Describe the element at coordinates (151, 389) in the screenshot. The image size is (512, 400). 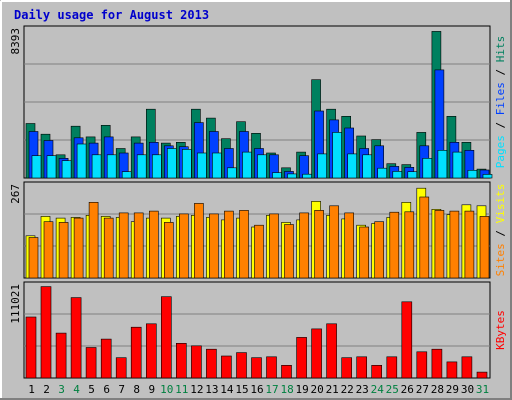
I see `x-tick-label: 9` at that location.